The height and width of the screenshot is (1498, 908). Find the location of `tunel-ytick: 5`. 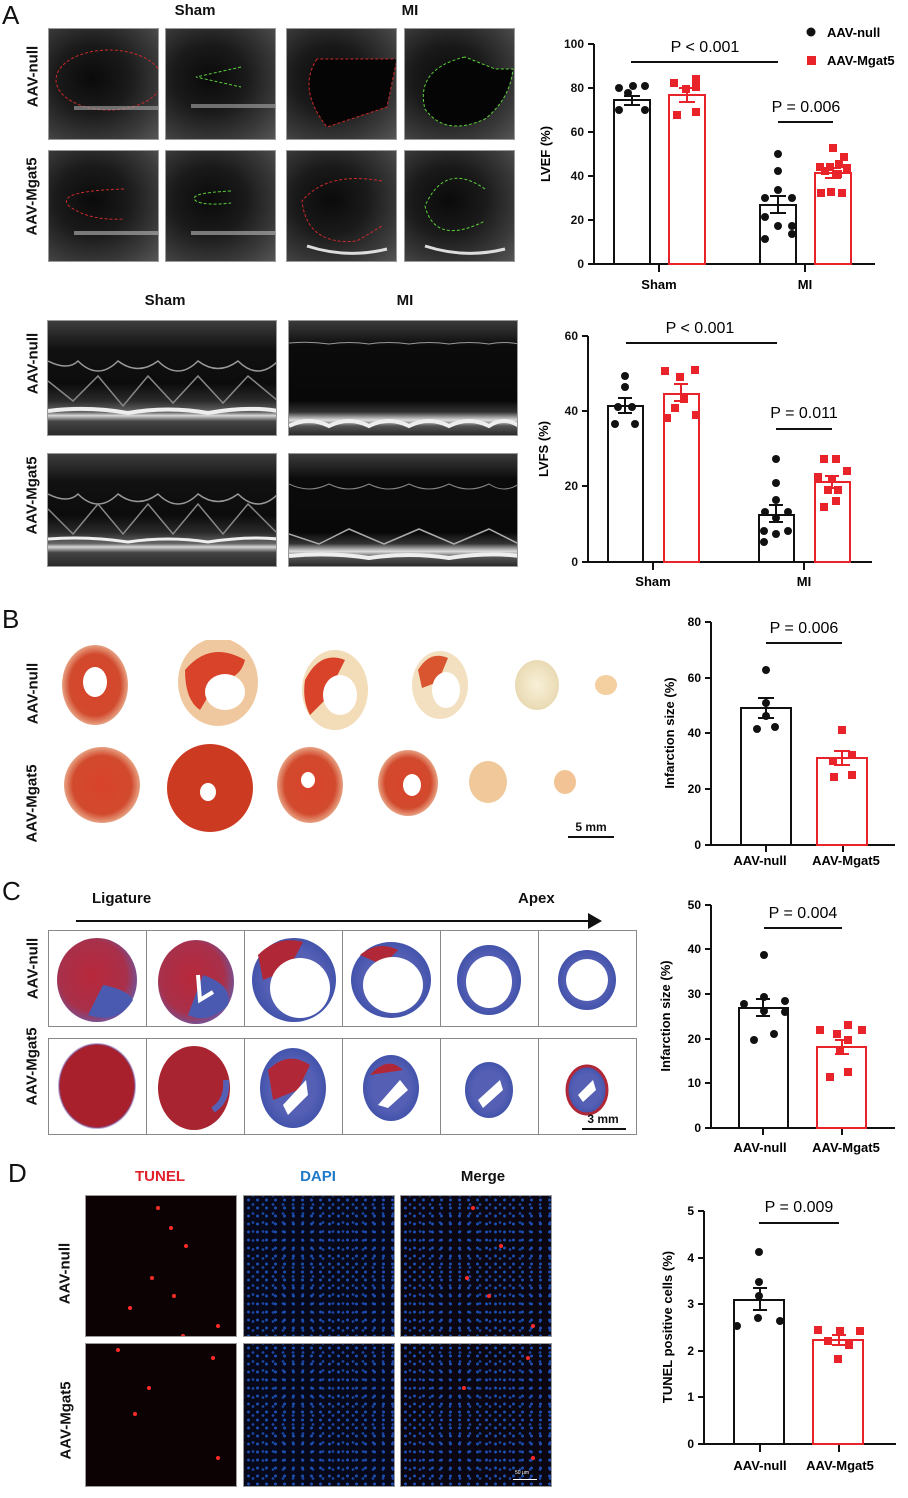

tunel-ytick: 5 is located at coordinates (690, 1211).